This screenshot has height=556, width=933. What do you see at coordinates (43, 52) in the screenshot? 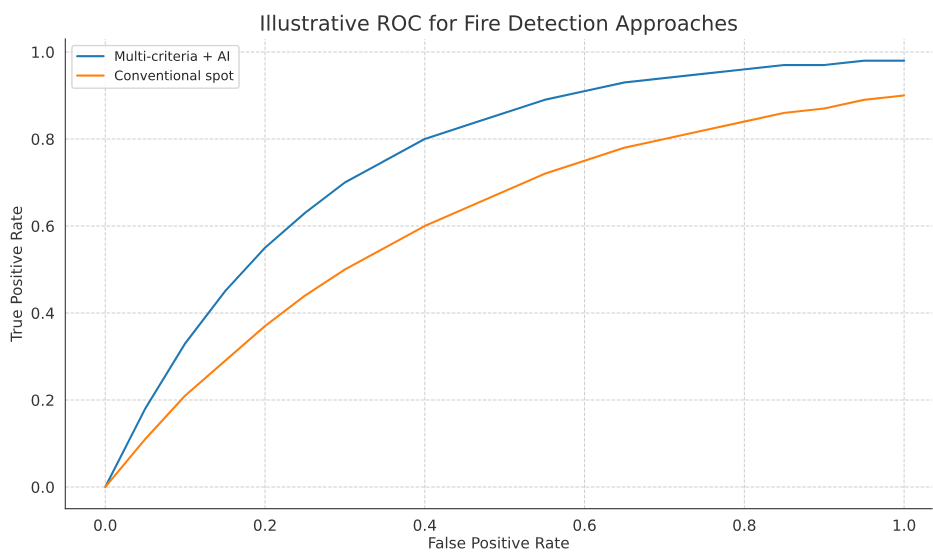
I see `y-tick-label: 1.0` at bounding box center [43, 52].